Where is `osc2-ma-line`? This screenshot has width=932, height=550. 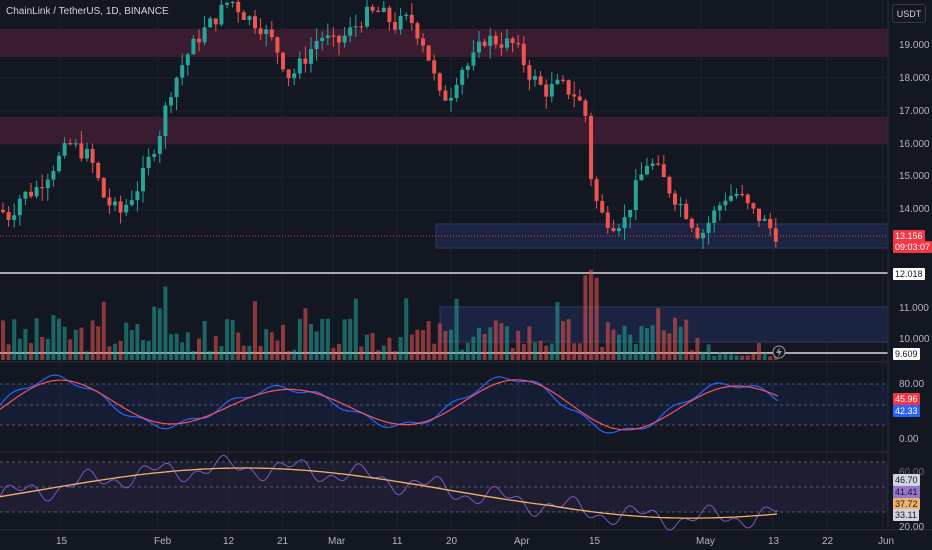 osc2-ma-line is located at coordinates (389, 493).